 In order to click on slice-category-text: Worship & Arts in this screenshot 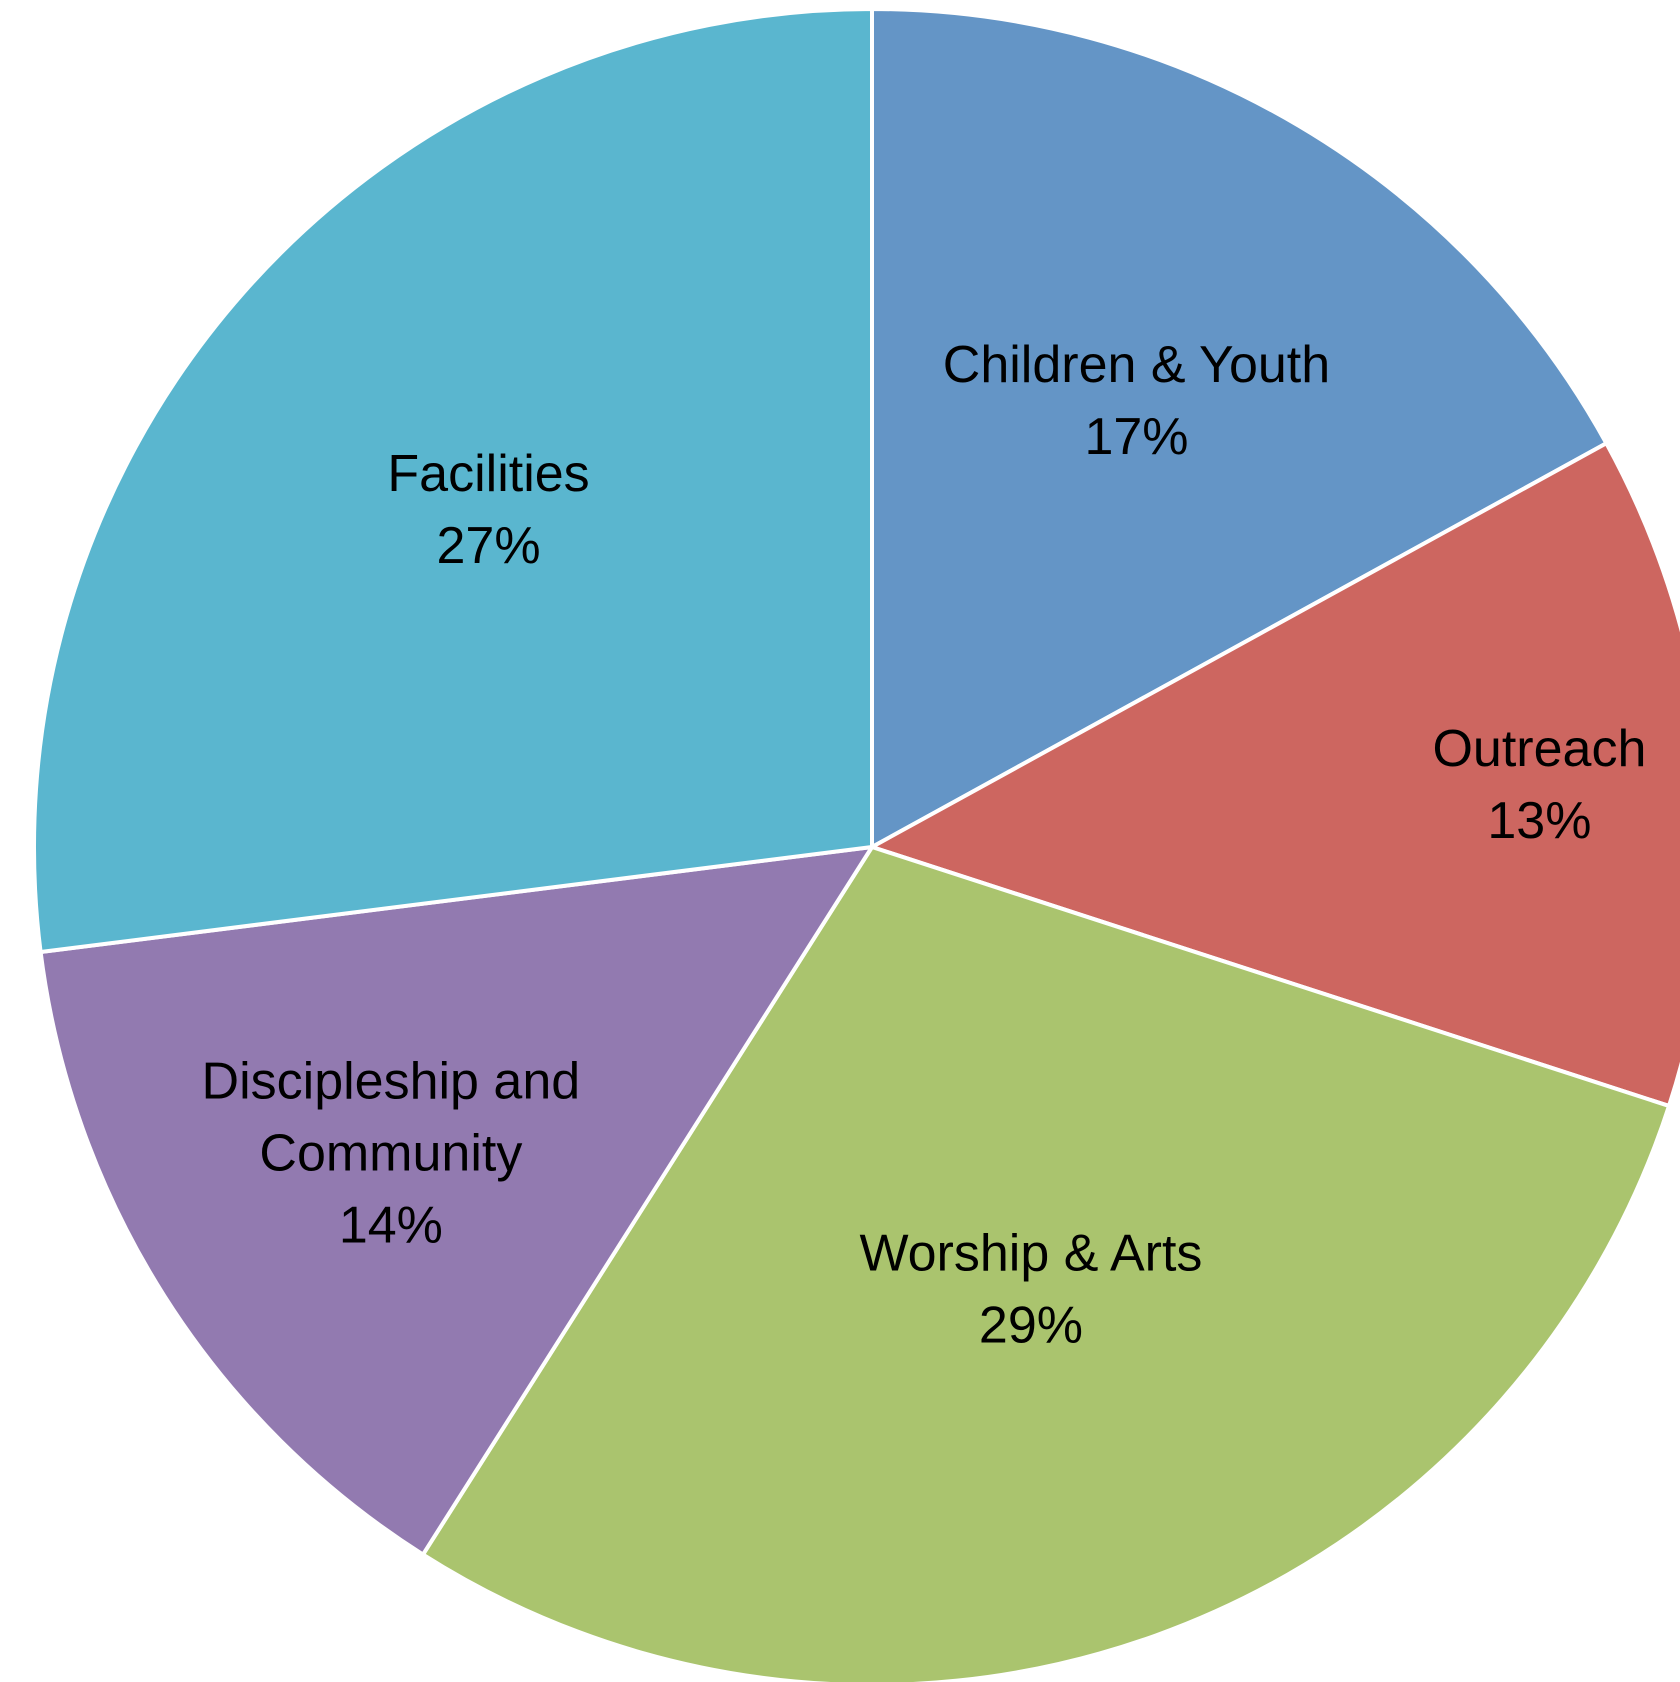, I will do `click(1030, 1254)`.